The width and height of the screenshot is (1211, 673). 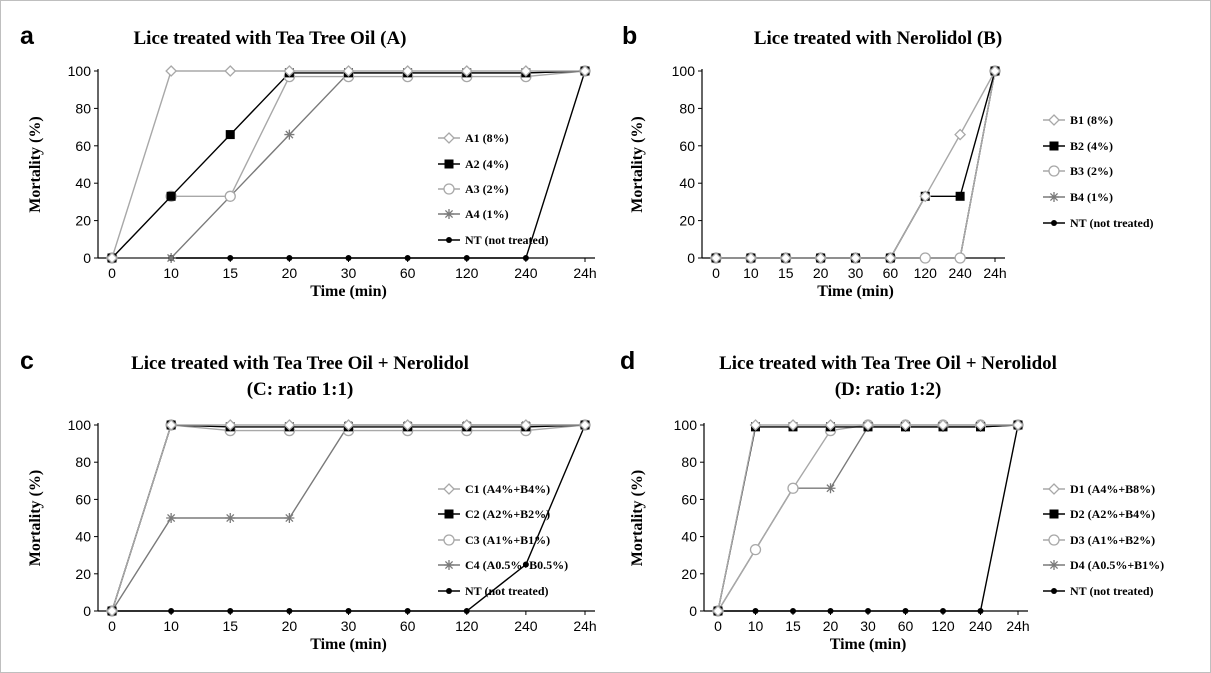 What do you see at coordinates (27, 36) in the screenshot?
I see `panel-letter: a` at bounding box center [27, 36].